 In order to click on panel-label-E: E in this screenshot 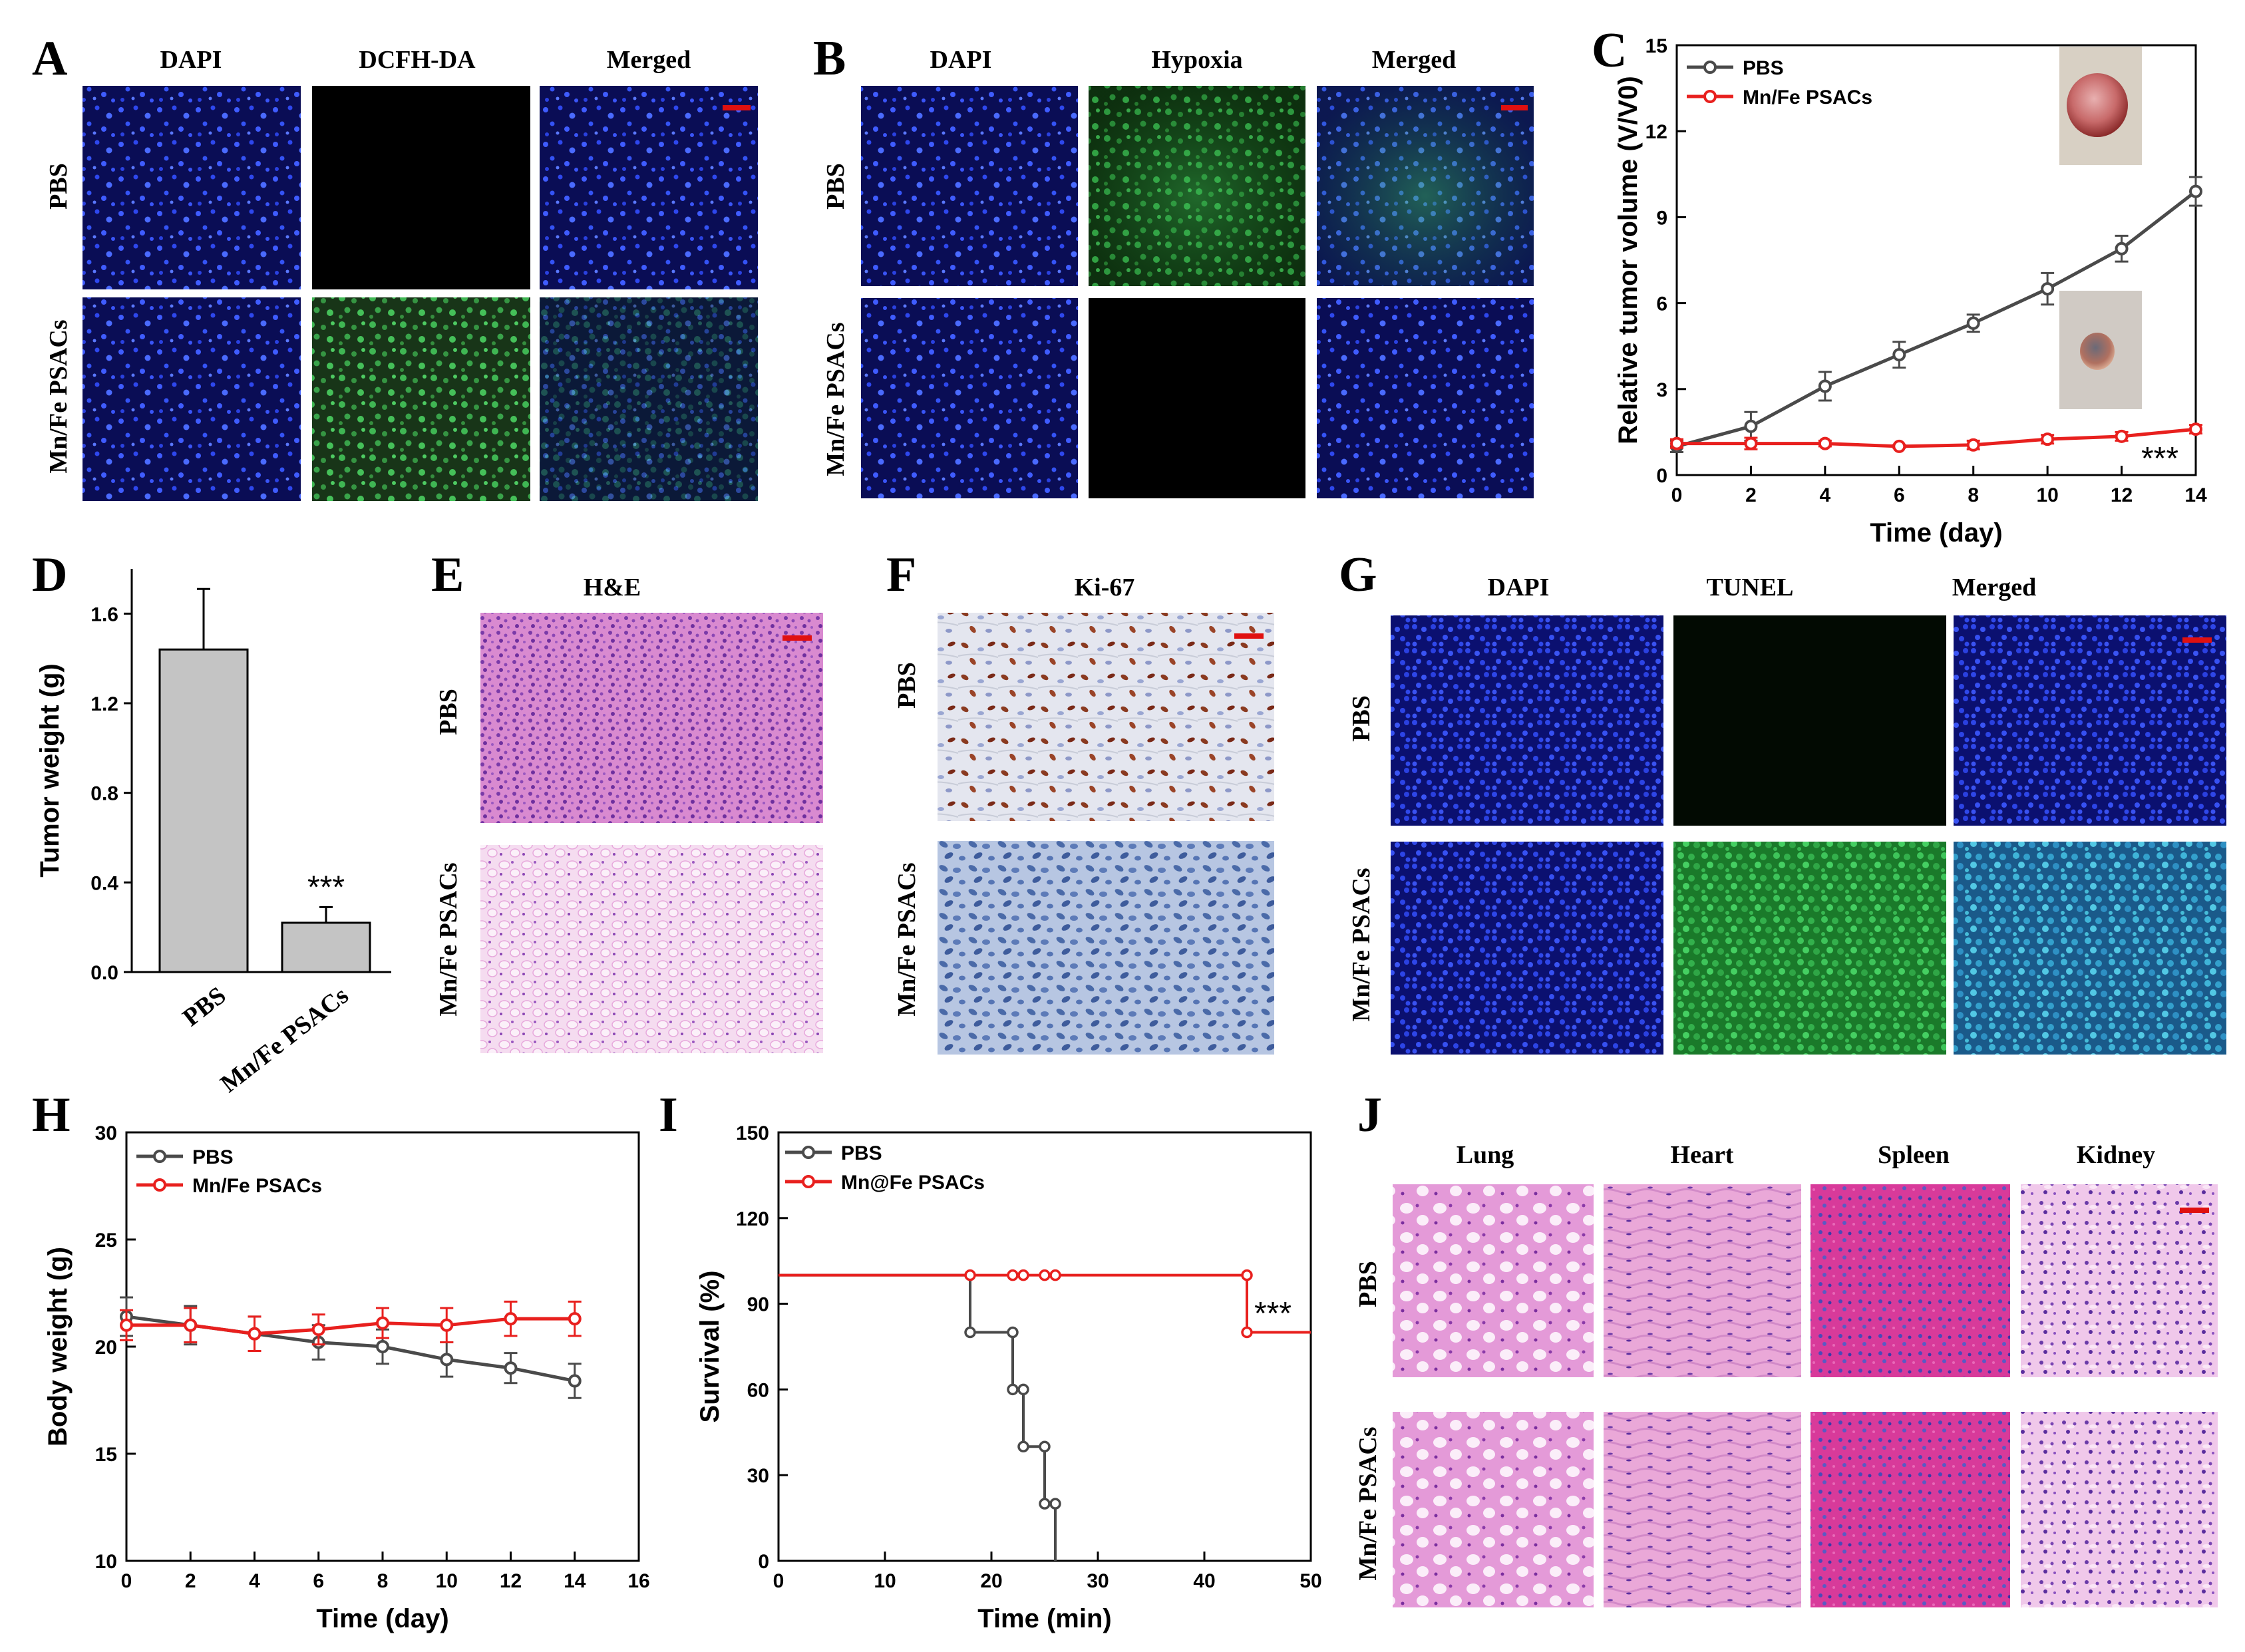, I will do `click(447, 575)`.